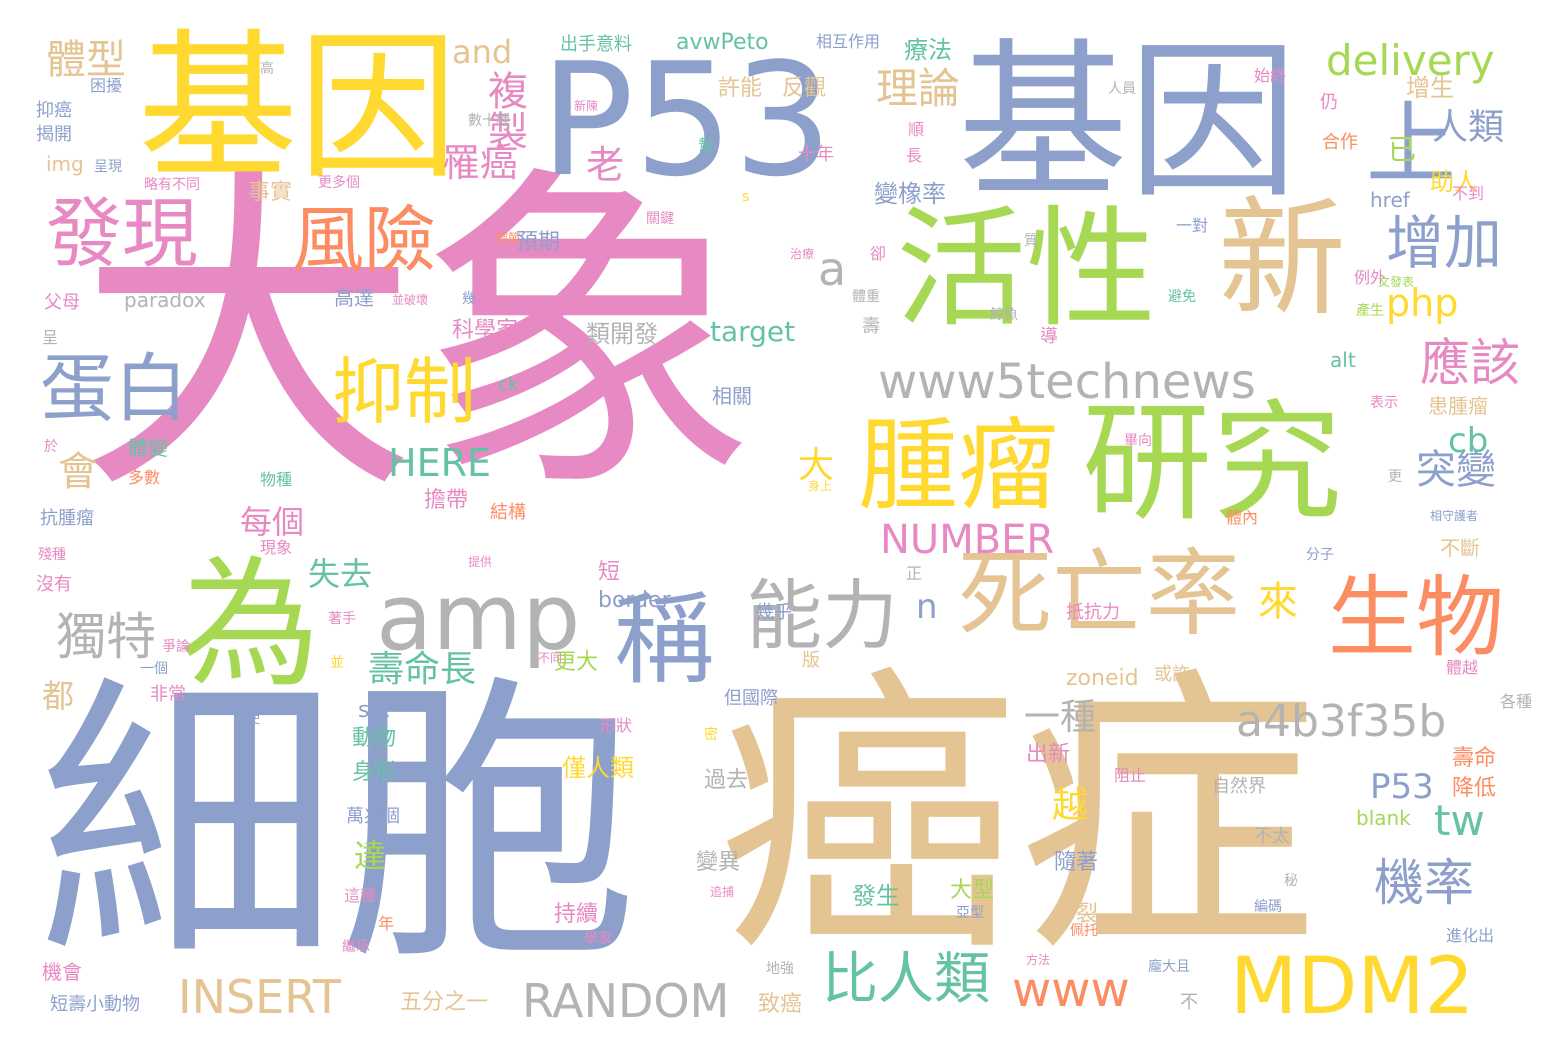 The width and height of the screenshot is (1548, 1052). Describe the element at coordinates (114, 389) in the screenshot. I see `word-protein: 蛋白` at that location.